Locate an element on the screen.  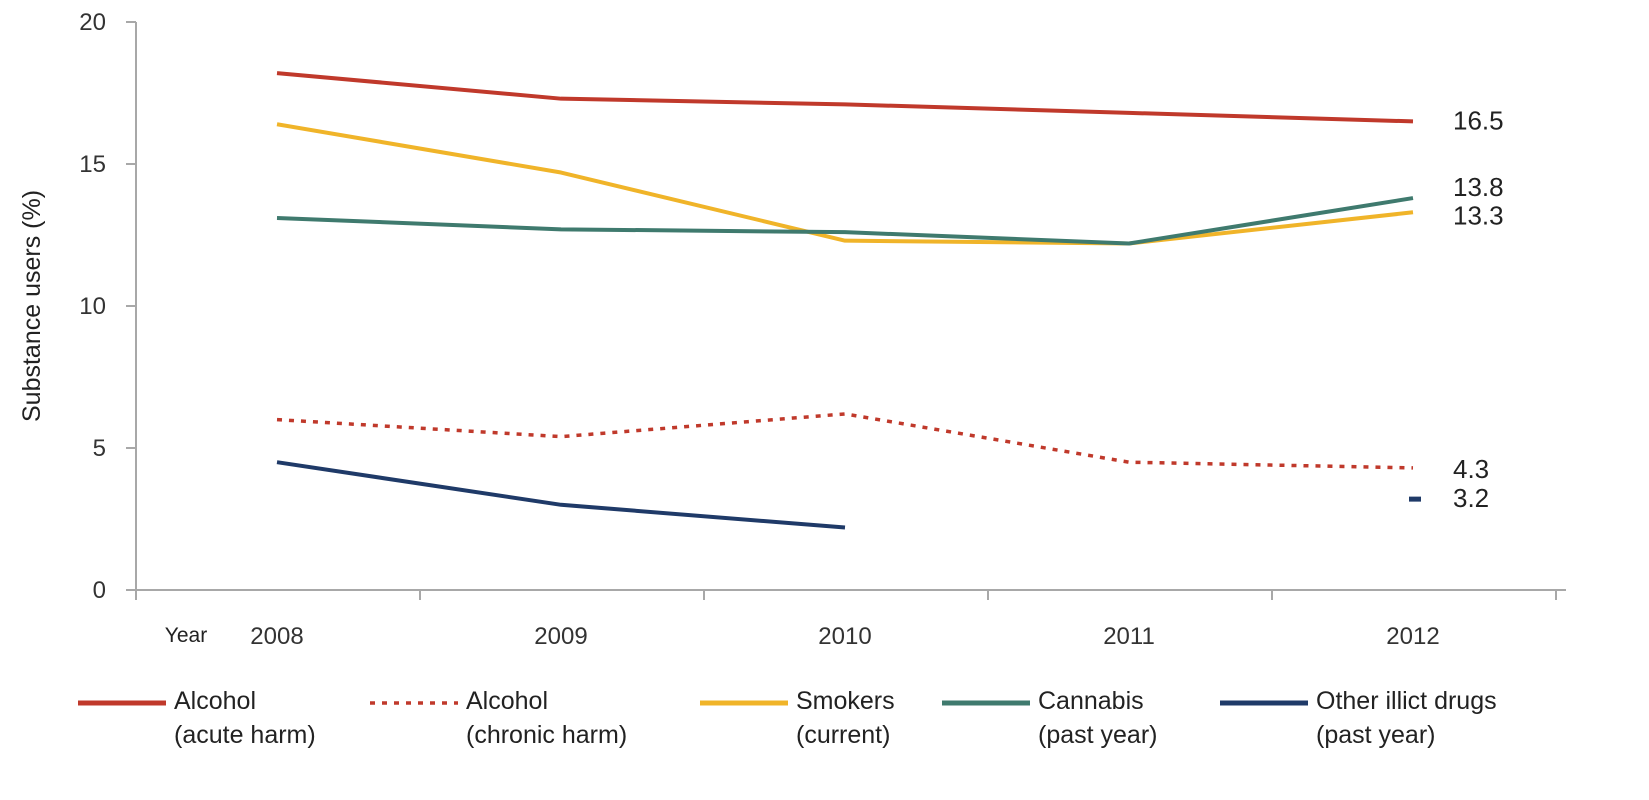
y-tick-label: 15 is located at coordinates (92, 164).